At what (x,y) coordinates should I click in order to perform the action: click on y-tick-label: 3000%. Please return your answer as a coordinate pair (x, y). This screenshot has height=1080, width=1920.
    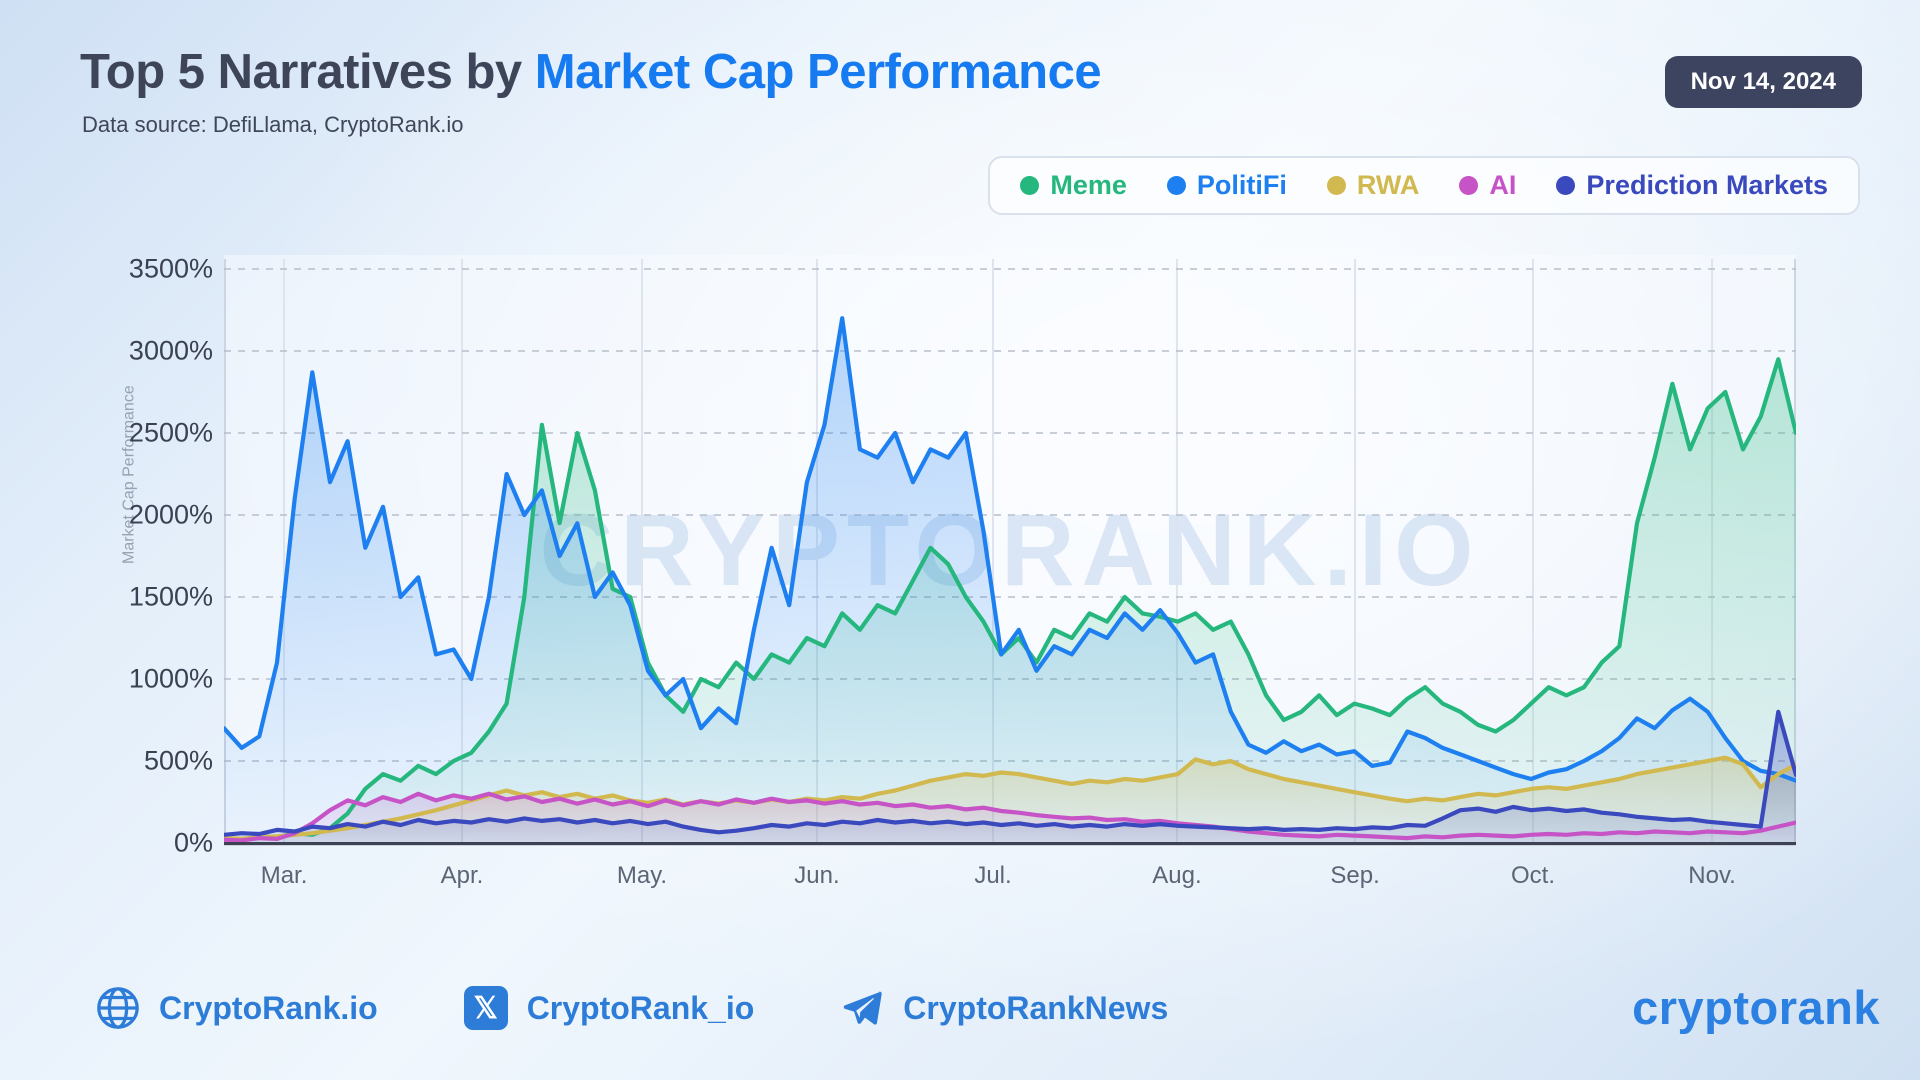
    Looking at the image, I should click on (170, 350).